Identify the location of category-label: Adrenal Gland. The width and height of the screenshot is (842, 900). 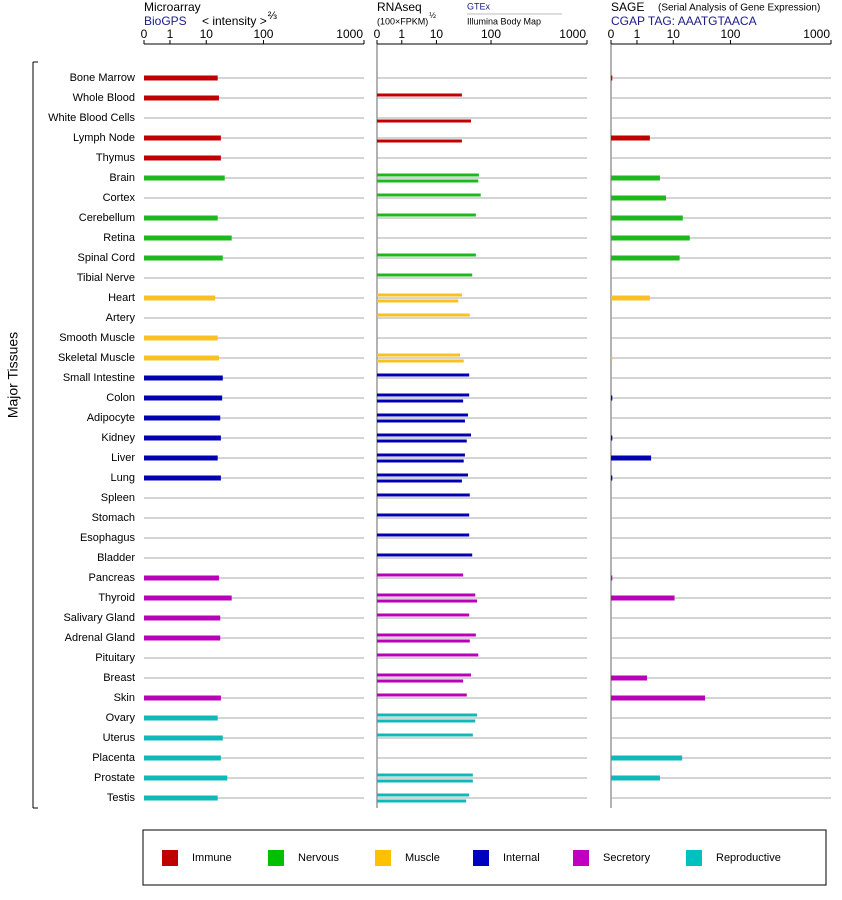
(100, 638).